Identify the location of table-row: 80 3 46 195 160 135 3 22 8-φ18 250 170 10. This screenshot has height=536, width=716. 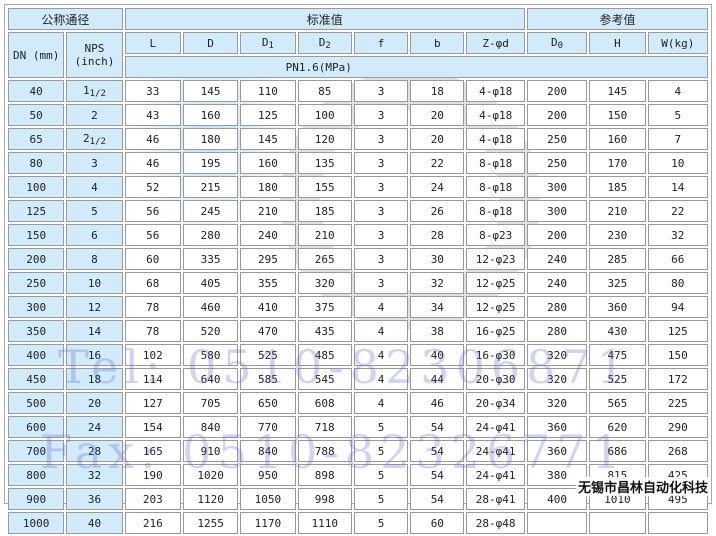
(358, 163).